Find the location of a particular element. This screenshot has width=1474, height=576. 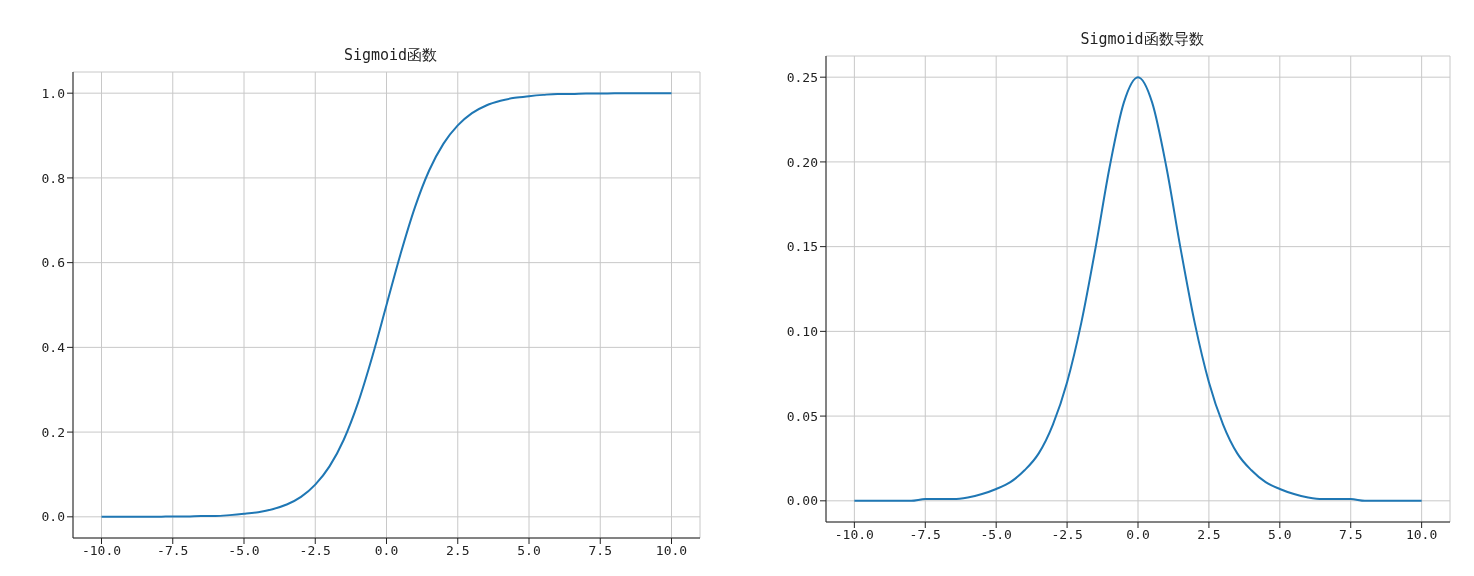

y-tick-label: 0.8 is located at coordinates (53, 178).